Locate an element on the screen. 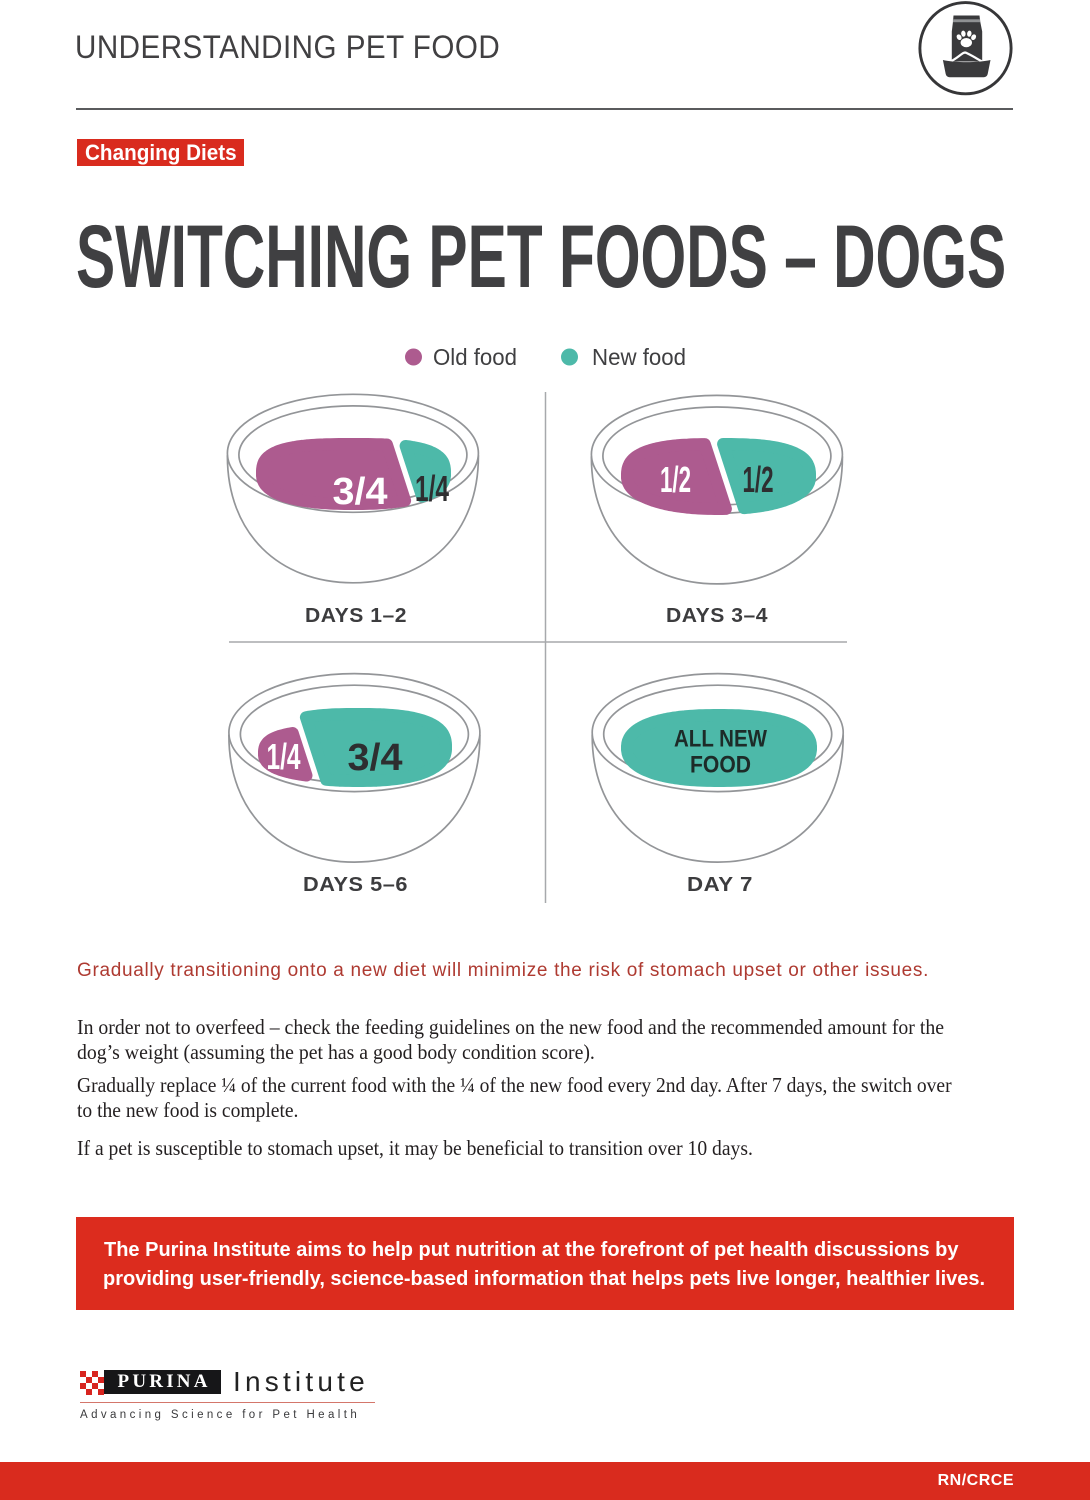 The image size is (1090, 1500). svg-text: DAYS 5–6 is located at coordinates (355, 885).